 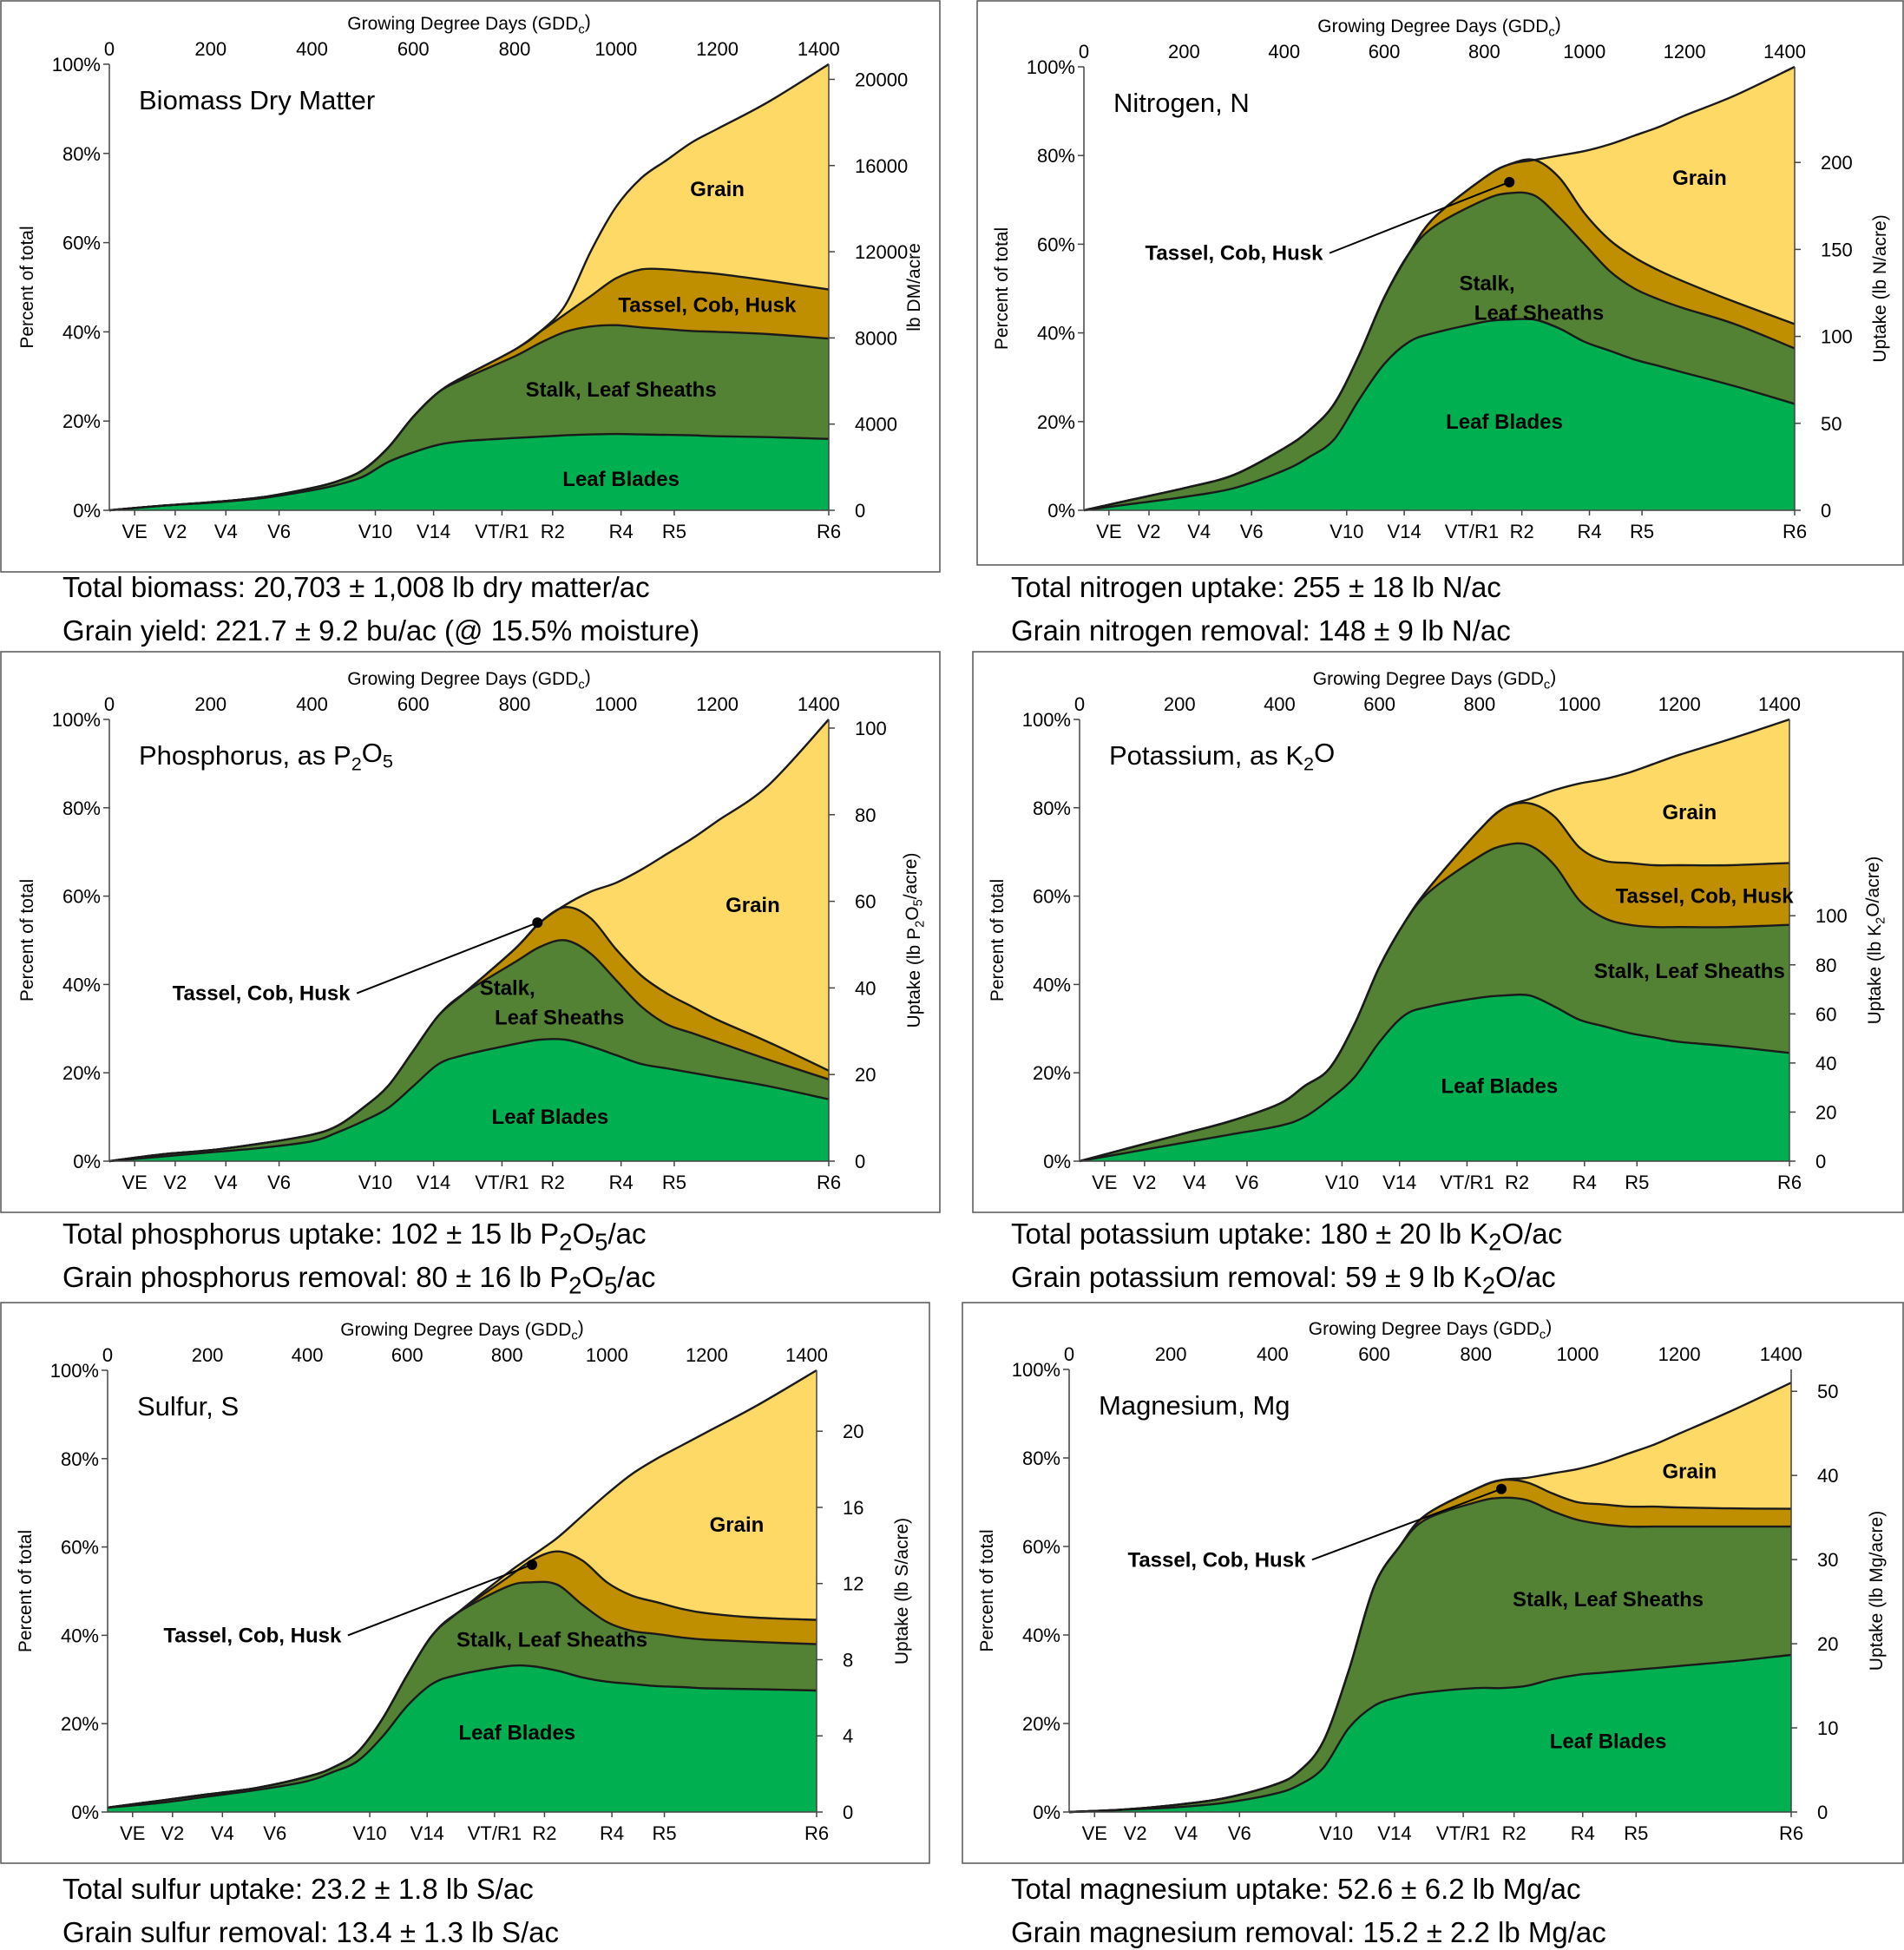 I want to click on callout-dot, so click(x=537, y=923).